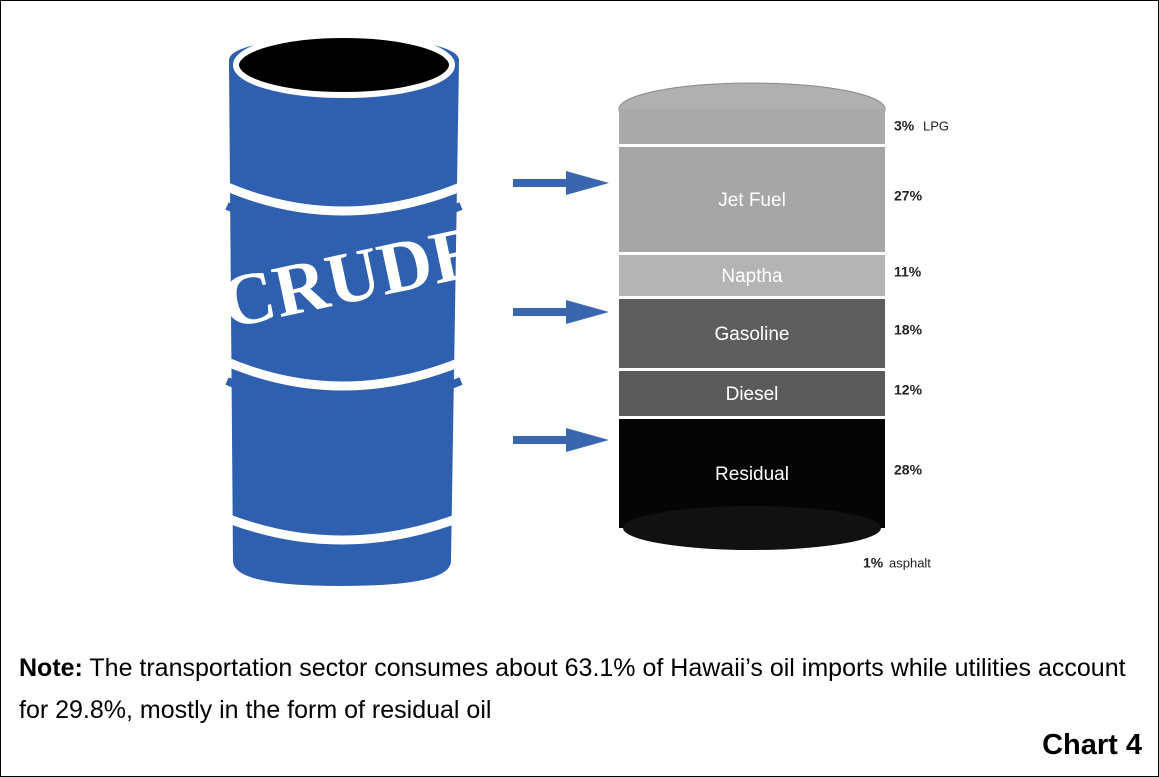 Image resolution: width=1159 pixels, height=777 pixels. I want to click on value-label: 28%, so click(908, 470).